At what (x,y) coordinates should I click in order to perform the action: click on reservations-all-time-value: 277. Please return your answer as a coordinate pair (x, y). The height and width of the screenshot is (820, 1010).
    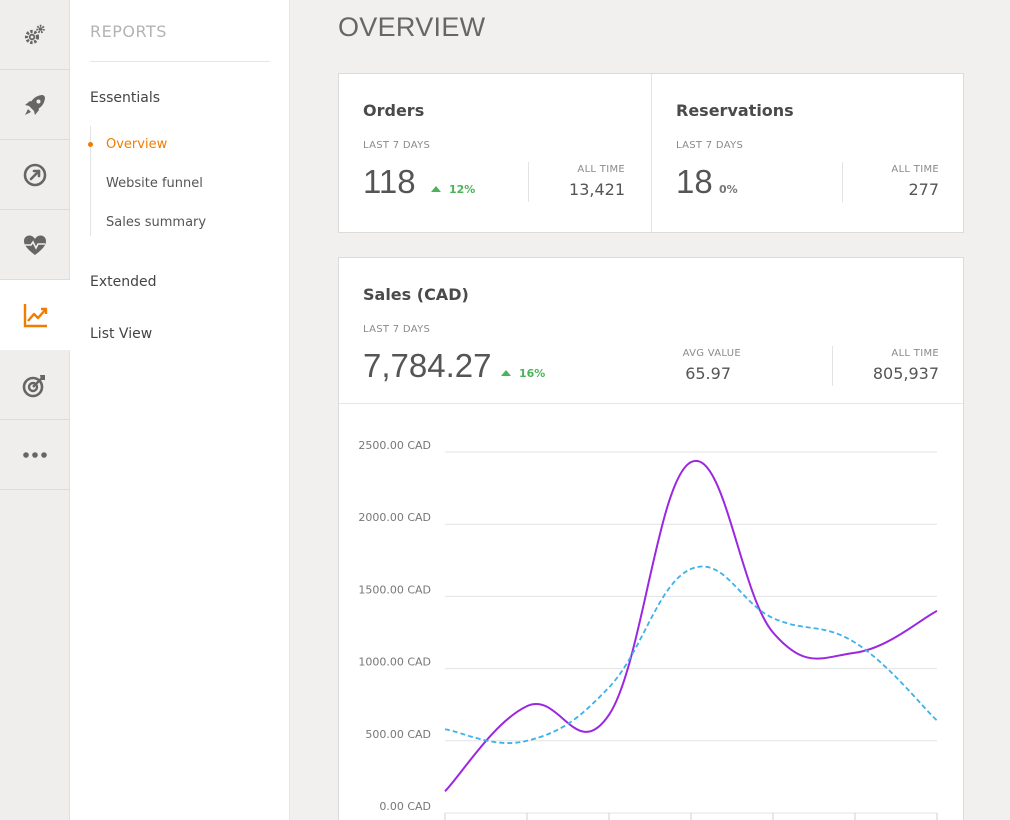
    Looking at the image, I should click on (923, 189).